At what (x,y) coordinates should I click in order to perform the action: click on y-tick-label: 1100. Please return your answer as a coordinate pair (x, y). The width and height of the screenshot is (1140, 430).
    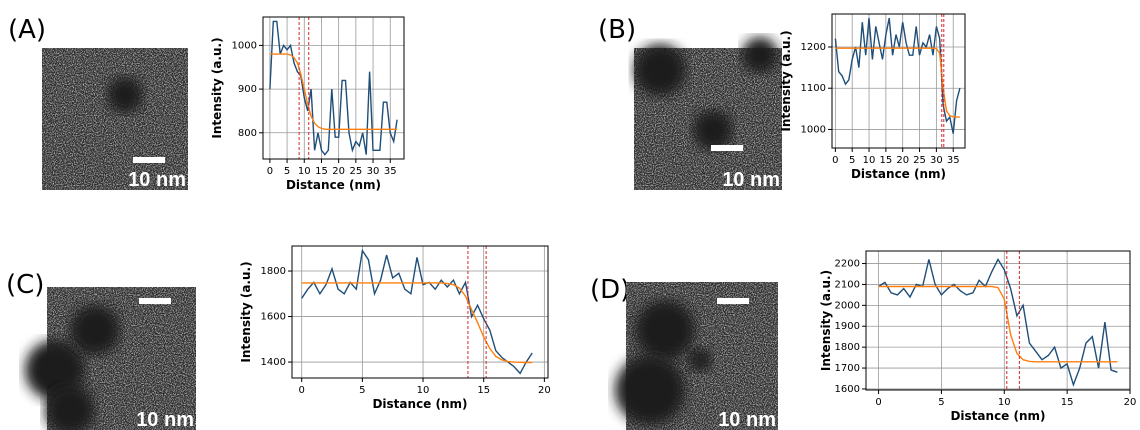
    Looking at the image, I should click on (813, 88).